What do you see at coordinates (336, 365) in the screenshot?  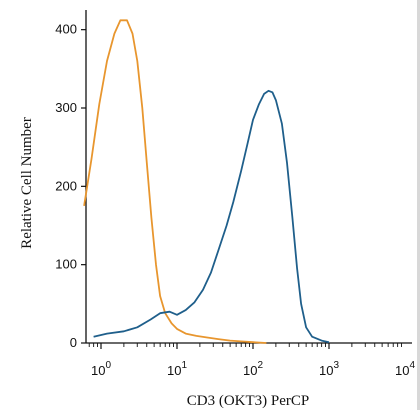 I see `x-tick-exponent: 3` at bounding box center [336, 365].